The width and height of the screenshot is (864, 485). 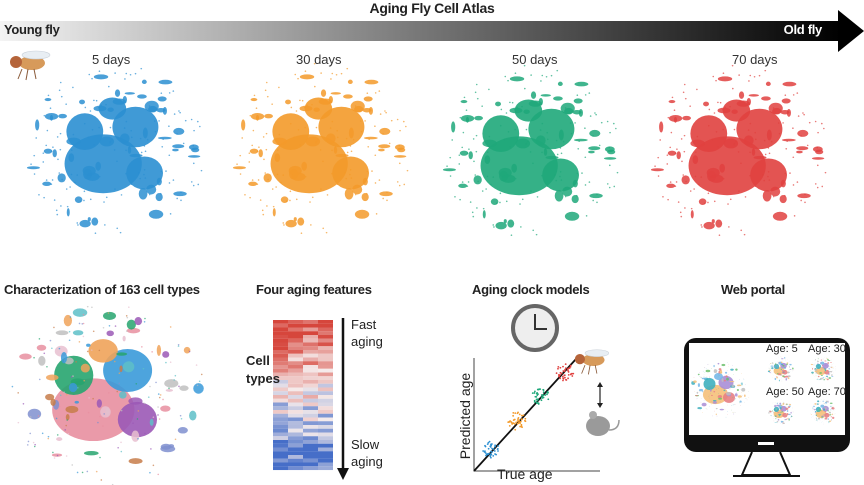 I want to click on portal-age-umap, so click(x=781, y=369).